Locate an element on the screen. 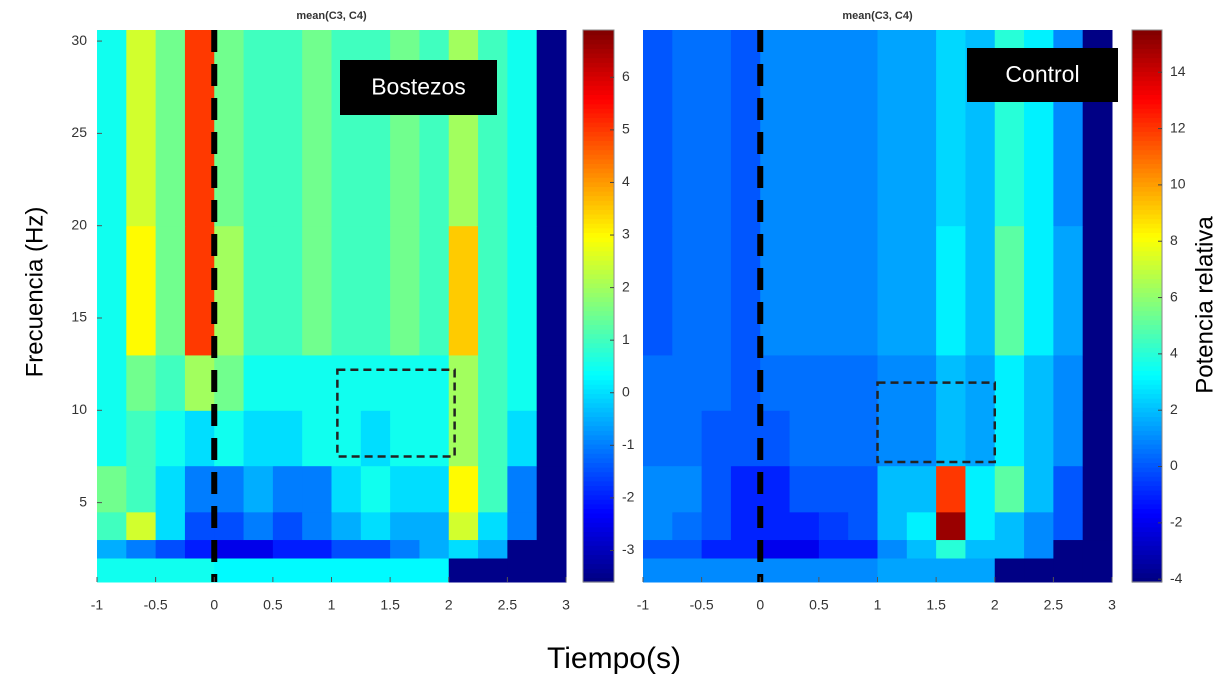 This screenshot has width=1228, height=681. colorbar-tick-label: -4 is located at coordinates (1176, 578).